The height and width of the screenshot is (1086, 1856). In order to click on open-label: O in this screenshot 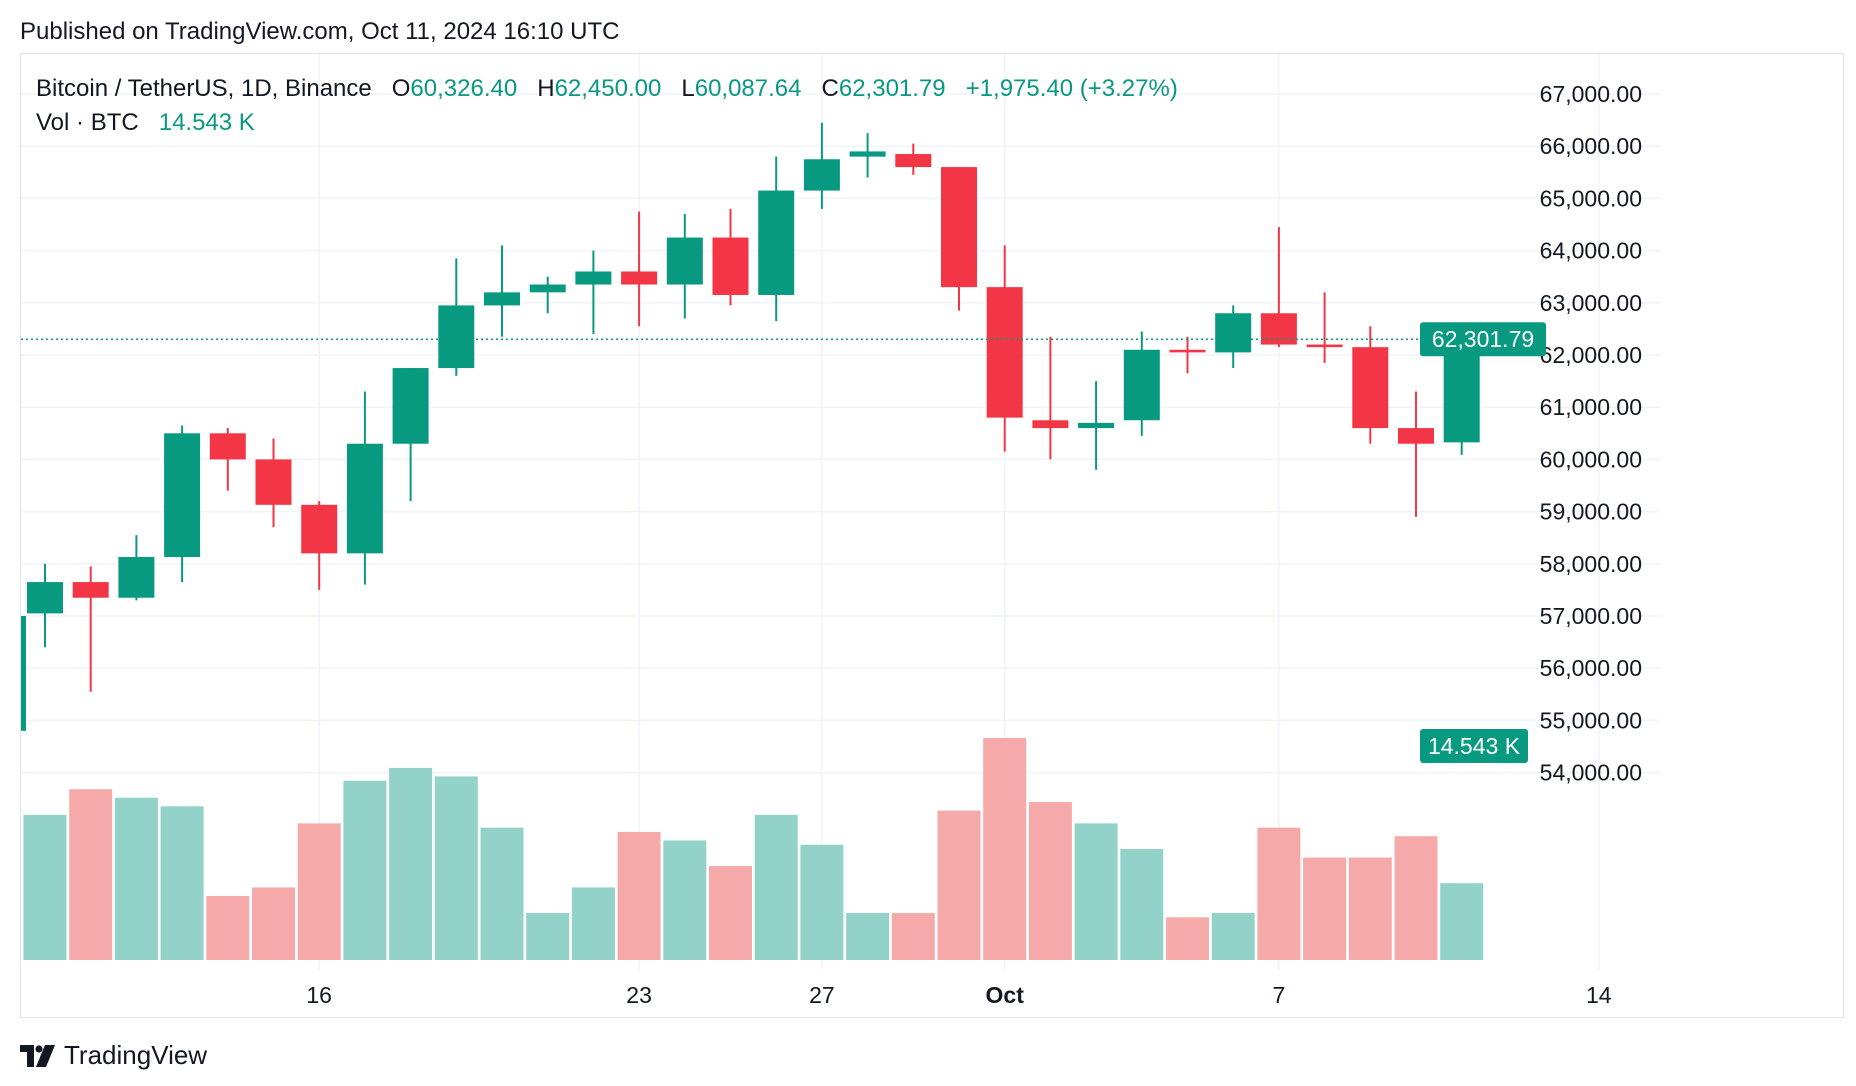, I will do `click(401, 88)`.